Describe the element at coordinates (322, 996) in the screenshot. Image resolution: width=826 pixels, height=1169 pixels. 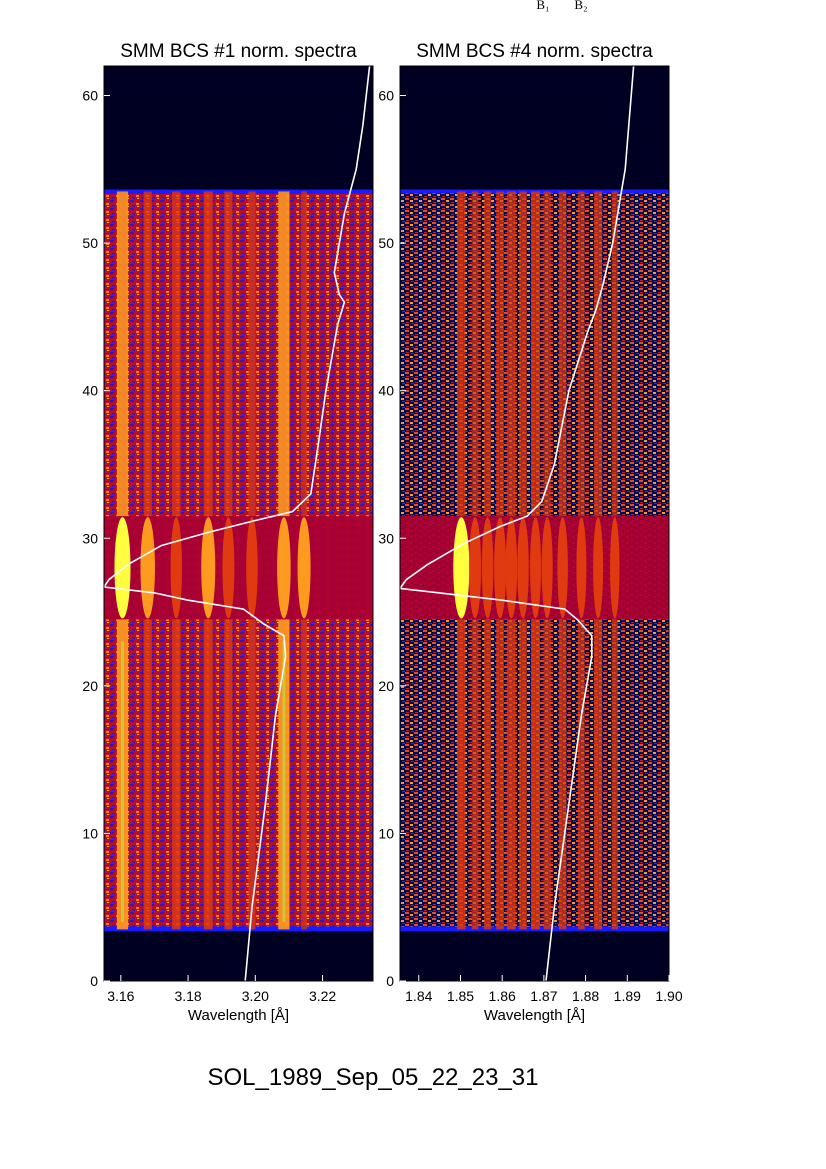
I see `x-tick-label: 3.22` at that location.